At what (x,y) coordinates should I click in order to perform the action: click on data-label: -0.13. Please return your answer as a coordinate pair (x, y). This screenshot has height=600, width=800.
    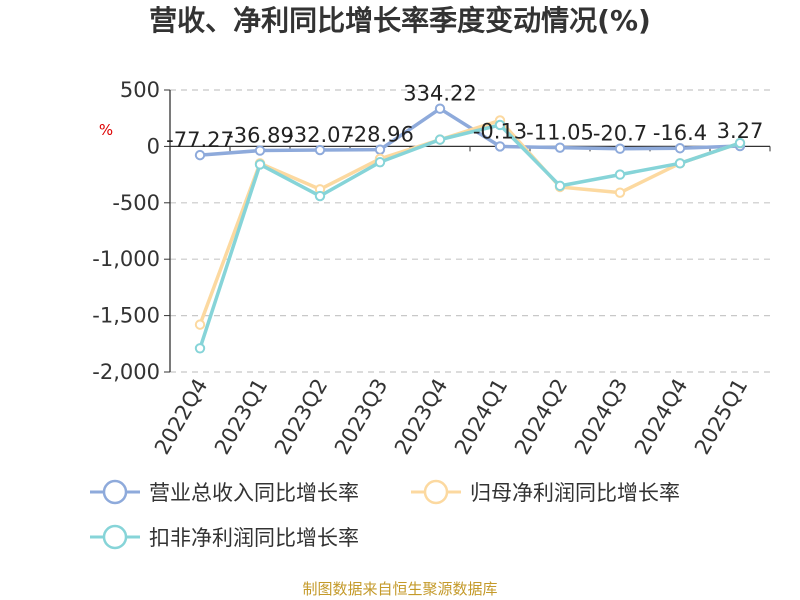
    Looking at the image, I should click on (500, 131).